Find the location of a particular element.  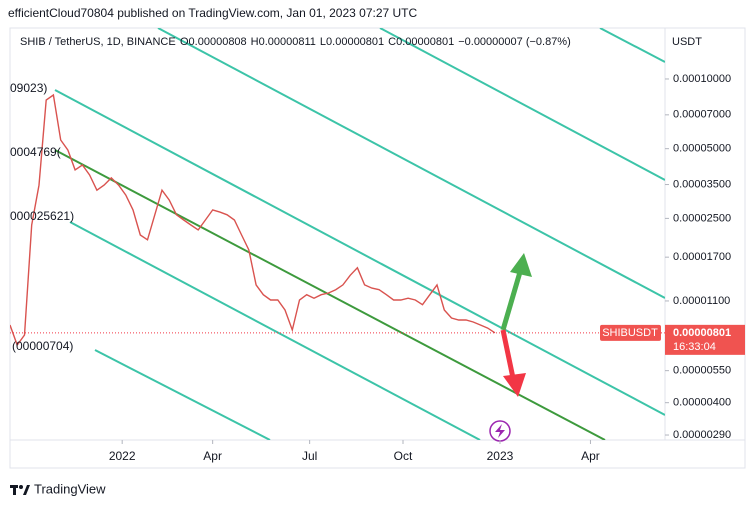

footer: TradingView is located at coordinates (70, 488).